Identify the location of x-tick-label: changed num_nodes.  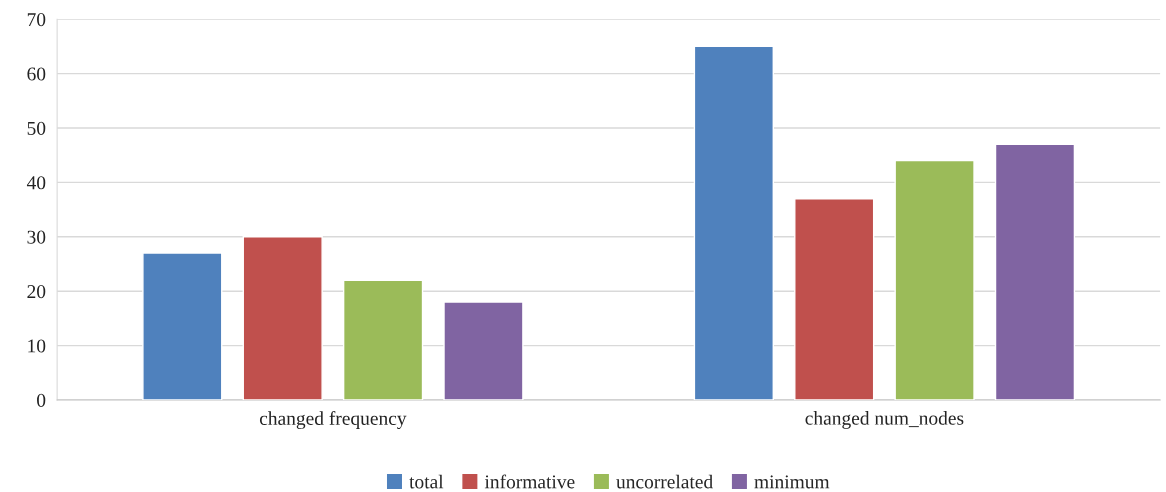
(884, 420).